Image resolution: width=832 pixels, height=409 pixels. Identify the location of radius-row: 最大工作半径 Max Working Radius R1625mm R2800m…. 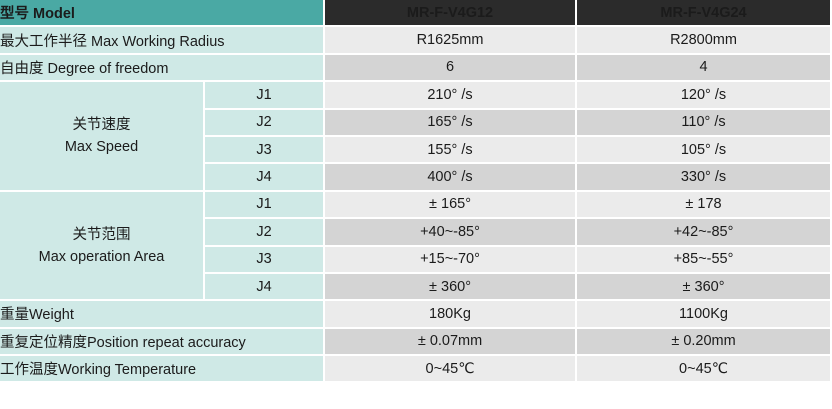
(416, 41).